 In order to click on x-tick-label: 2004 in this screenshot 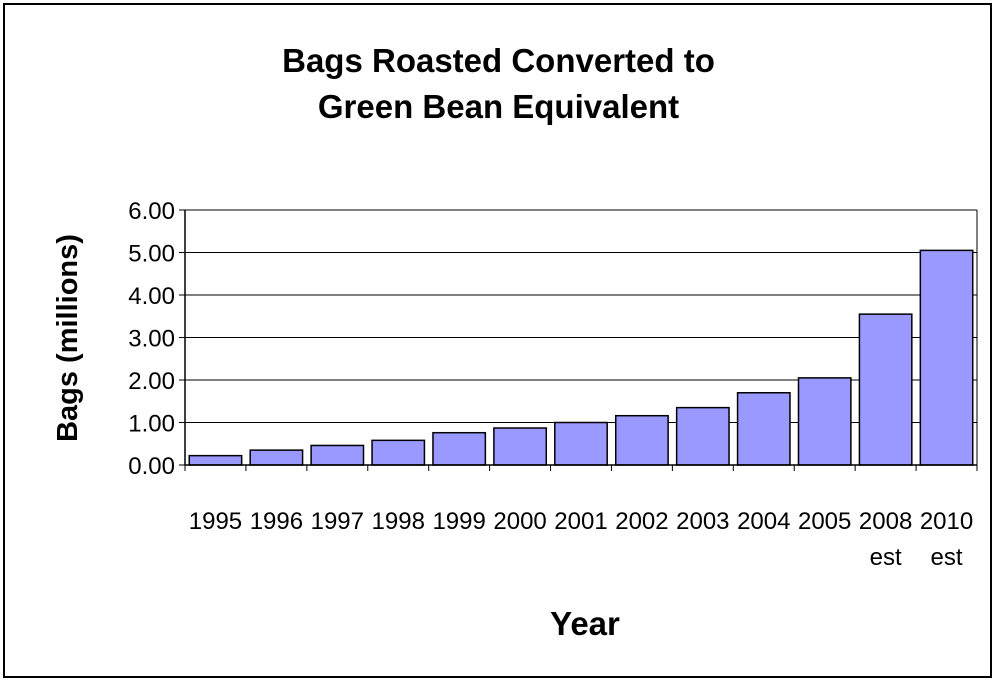, I will do `click(763, 521)`.